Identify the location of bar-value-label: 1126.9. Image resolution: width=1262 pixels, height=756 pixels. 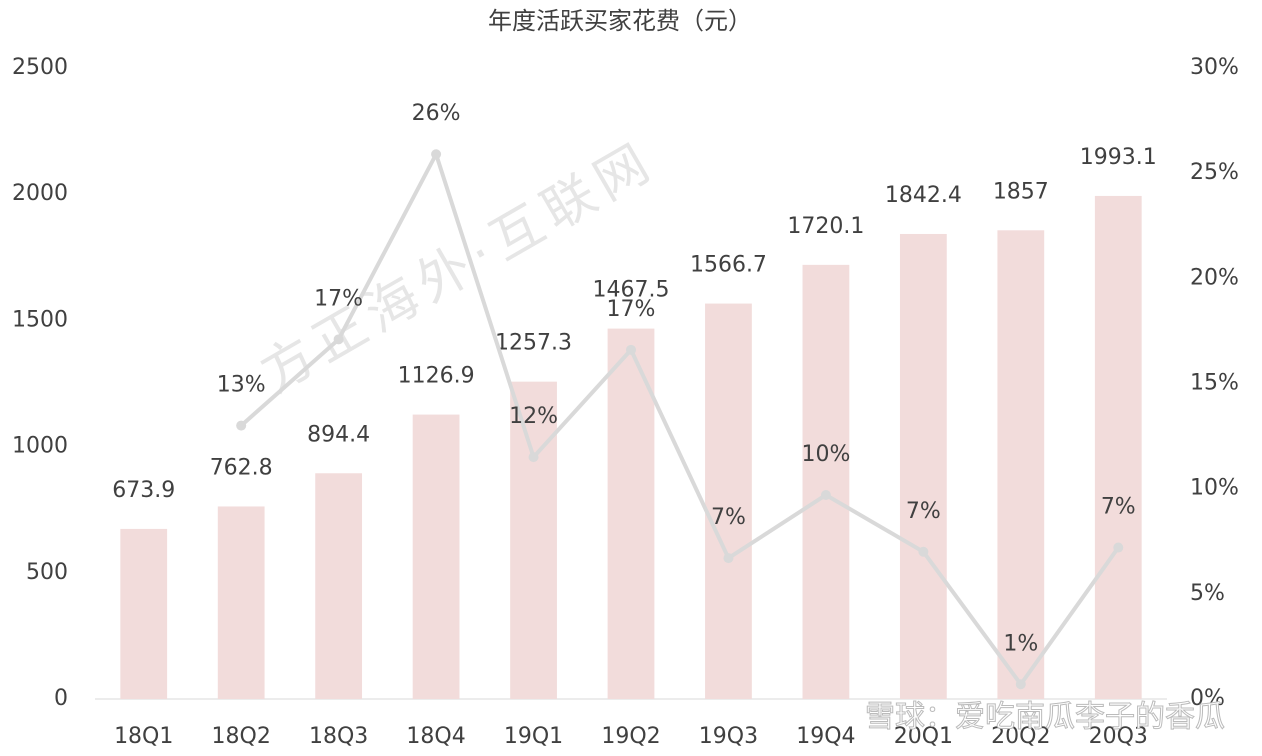
(436, 376).